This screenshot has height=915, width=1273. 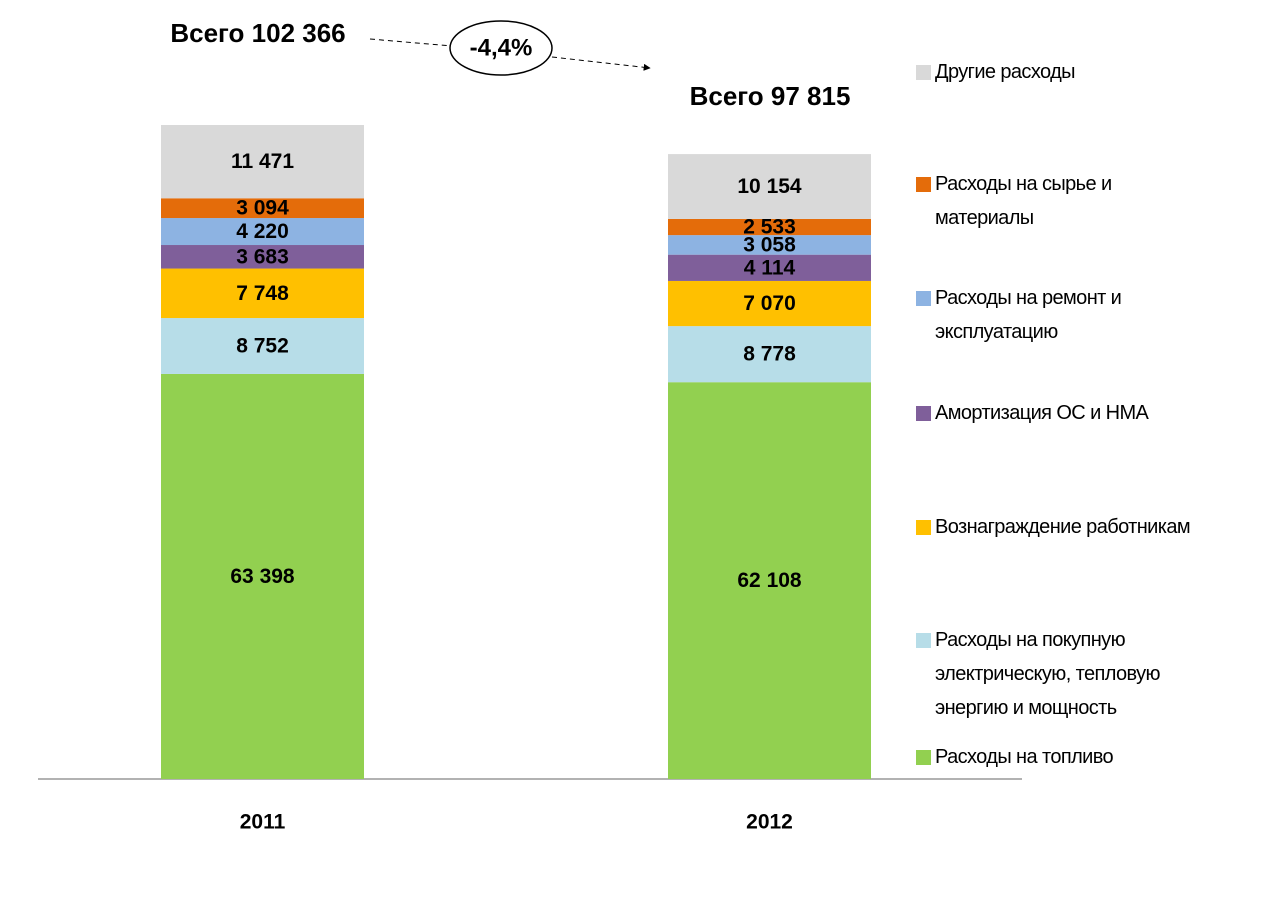 I want to click on change-label: -4,4%, so click(x=501, y=47).